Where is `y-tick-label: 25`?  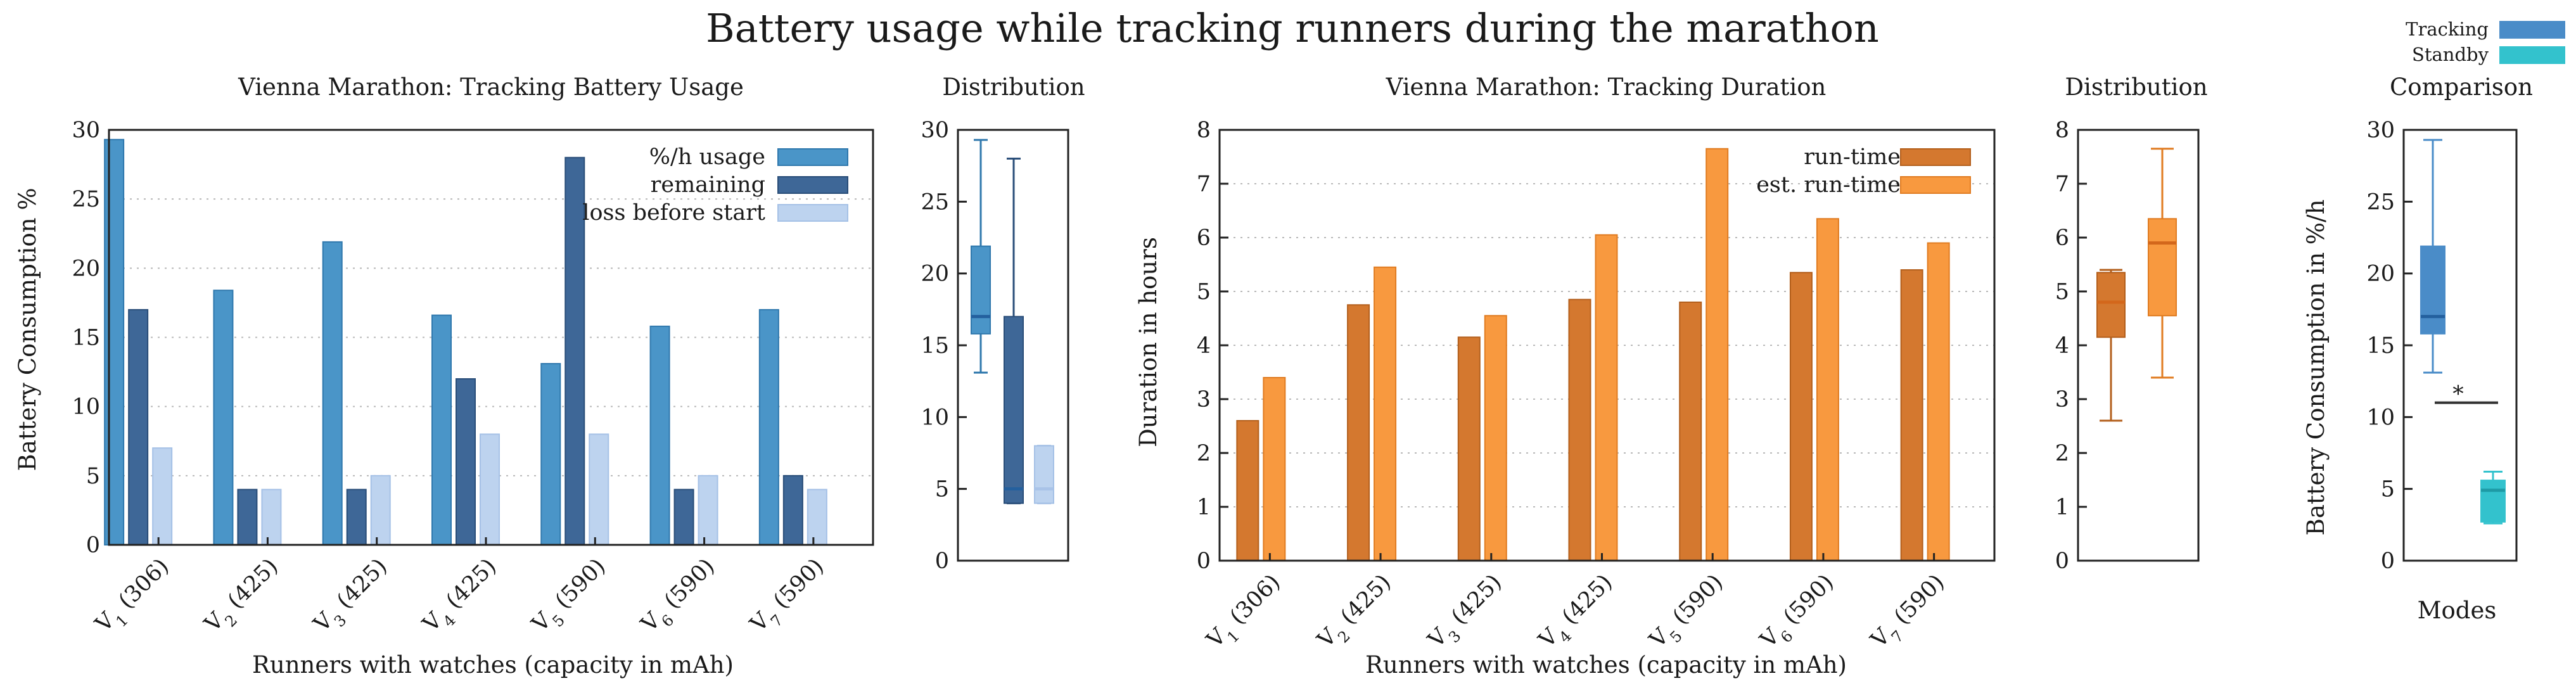
y-tick-label: 25 is located at coordinates (935, 202).